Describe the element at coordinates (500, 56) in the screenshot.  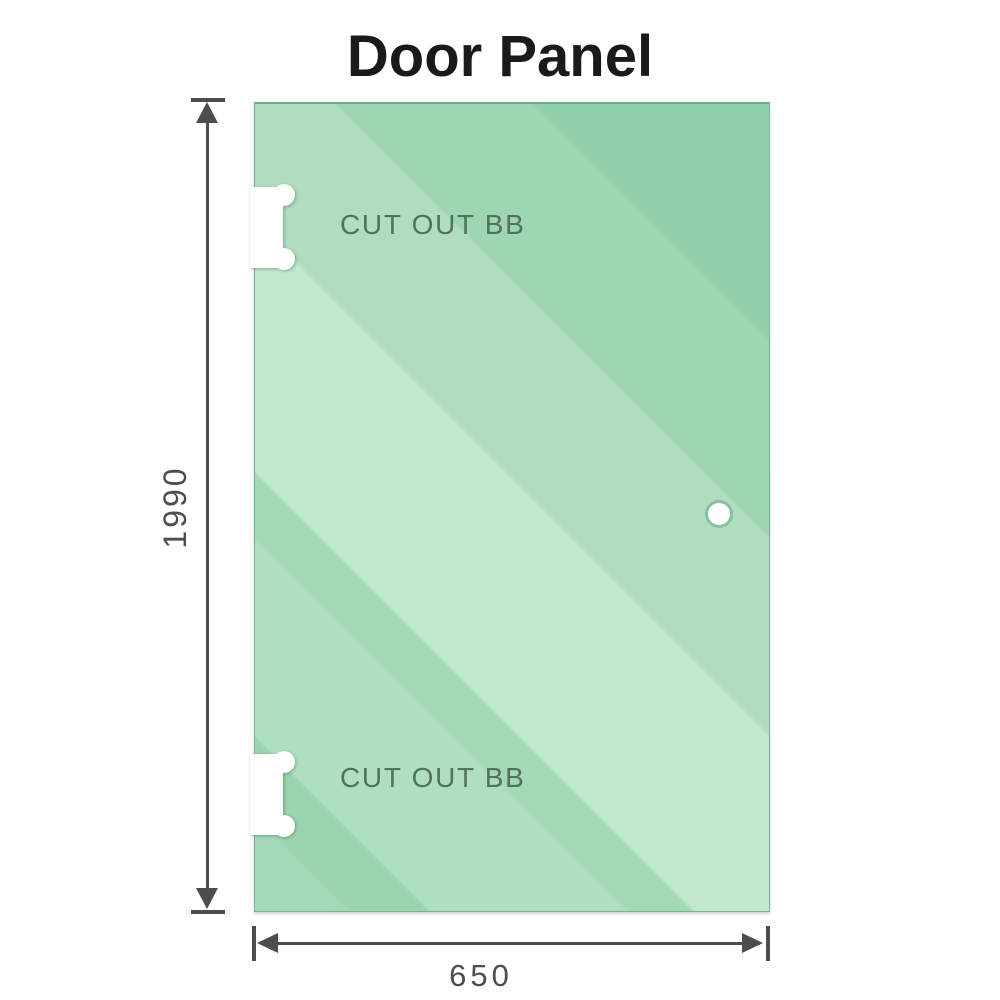
I see `page-title: Door Panel` at that location.